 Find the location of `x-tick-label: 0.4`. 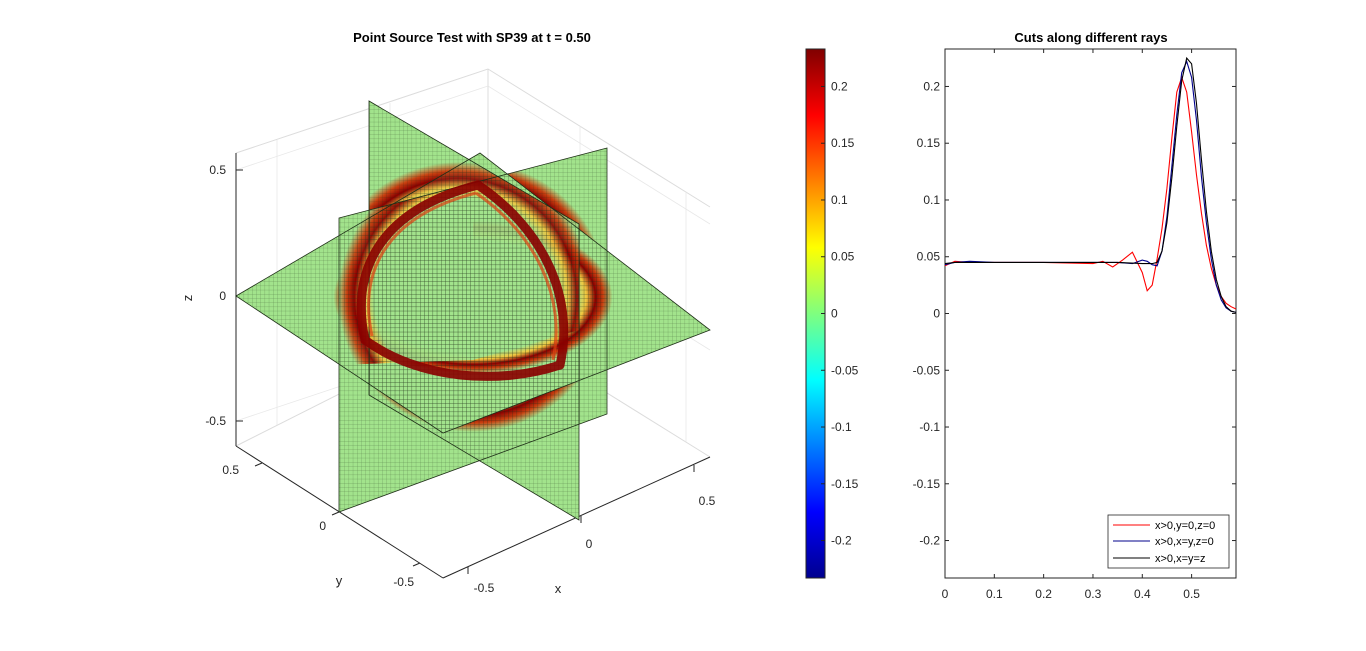

x-tick-label: 0.4 is located at coordinates (1142, 594).